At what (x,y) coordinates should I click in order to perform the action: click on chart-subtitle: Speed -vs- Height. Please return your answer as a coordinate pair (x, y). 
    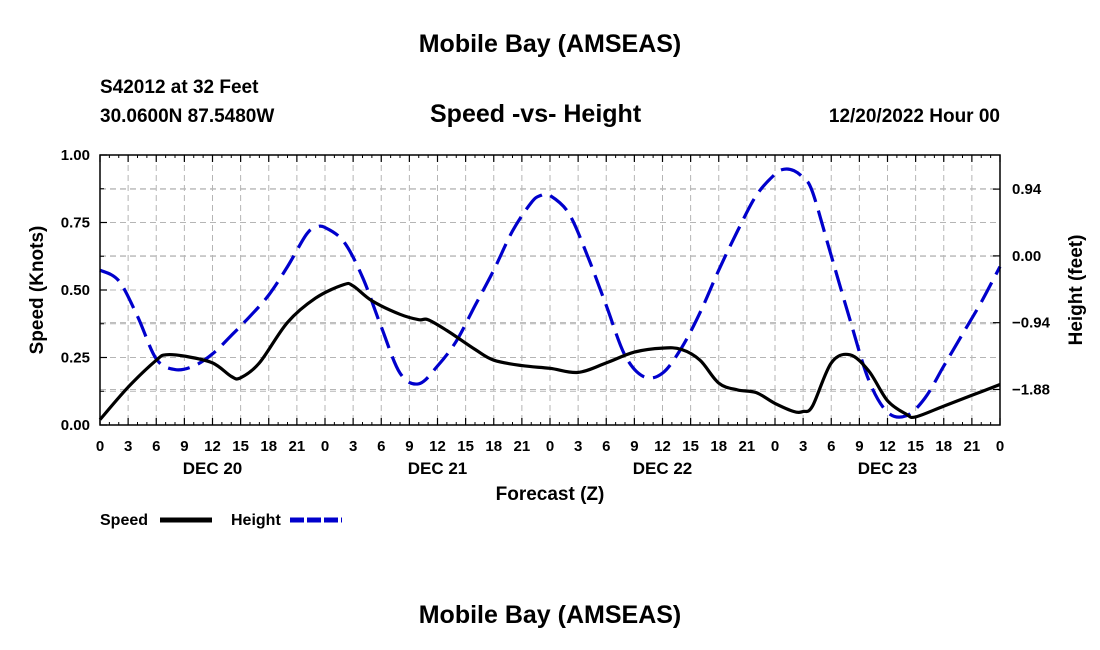
    Looking at the image, I should click on (536, 114).